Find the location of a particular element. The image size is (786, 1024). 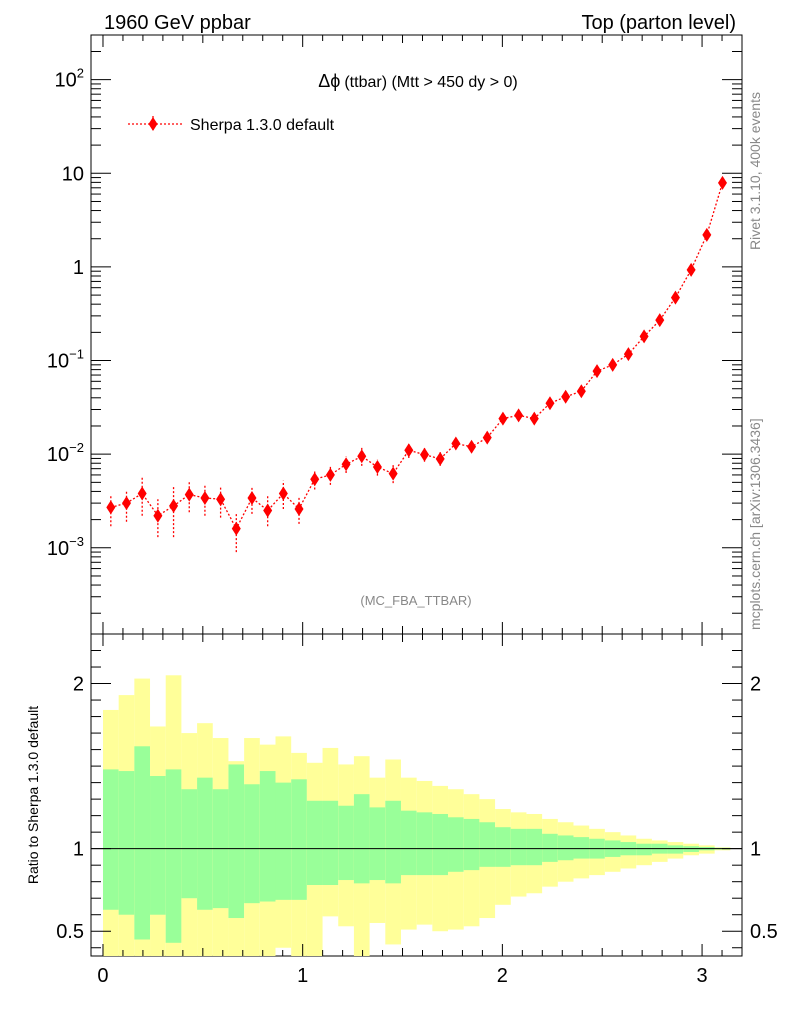

ratio-y-tick-label-right: 0.5 is located at coordinates (764, 932).